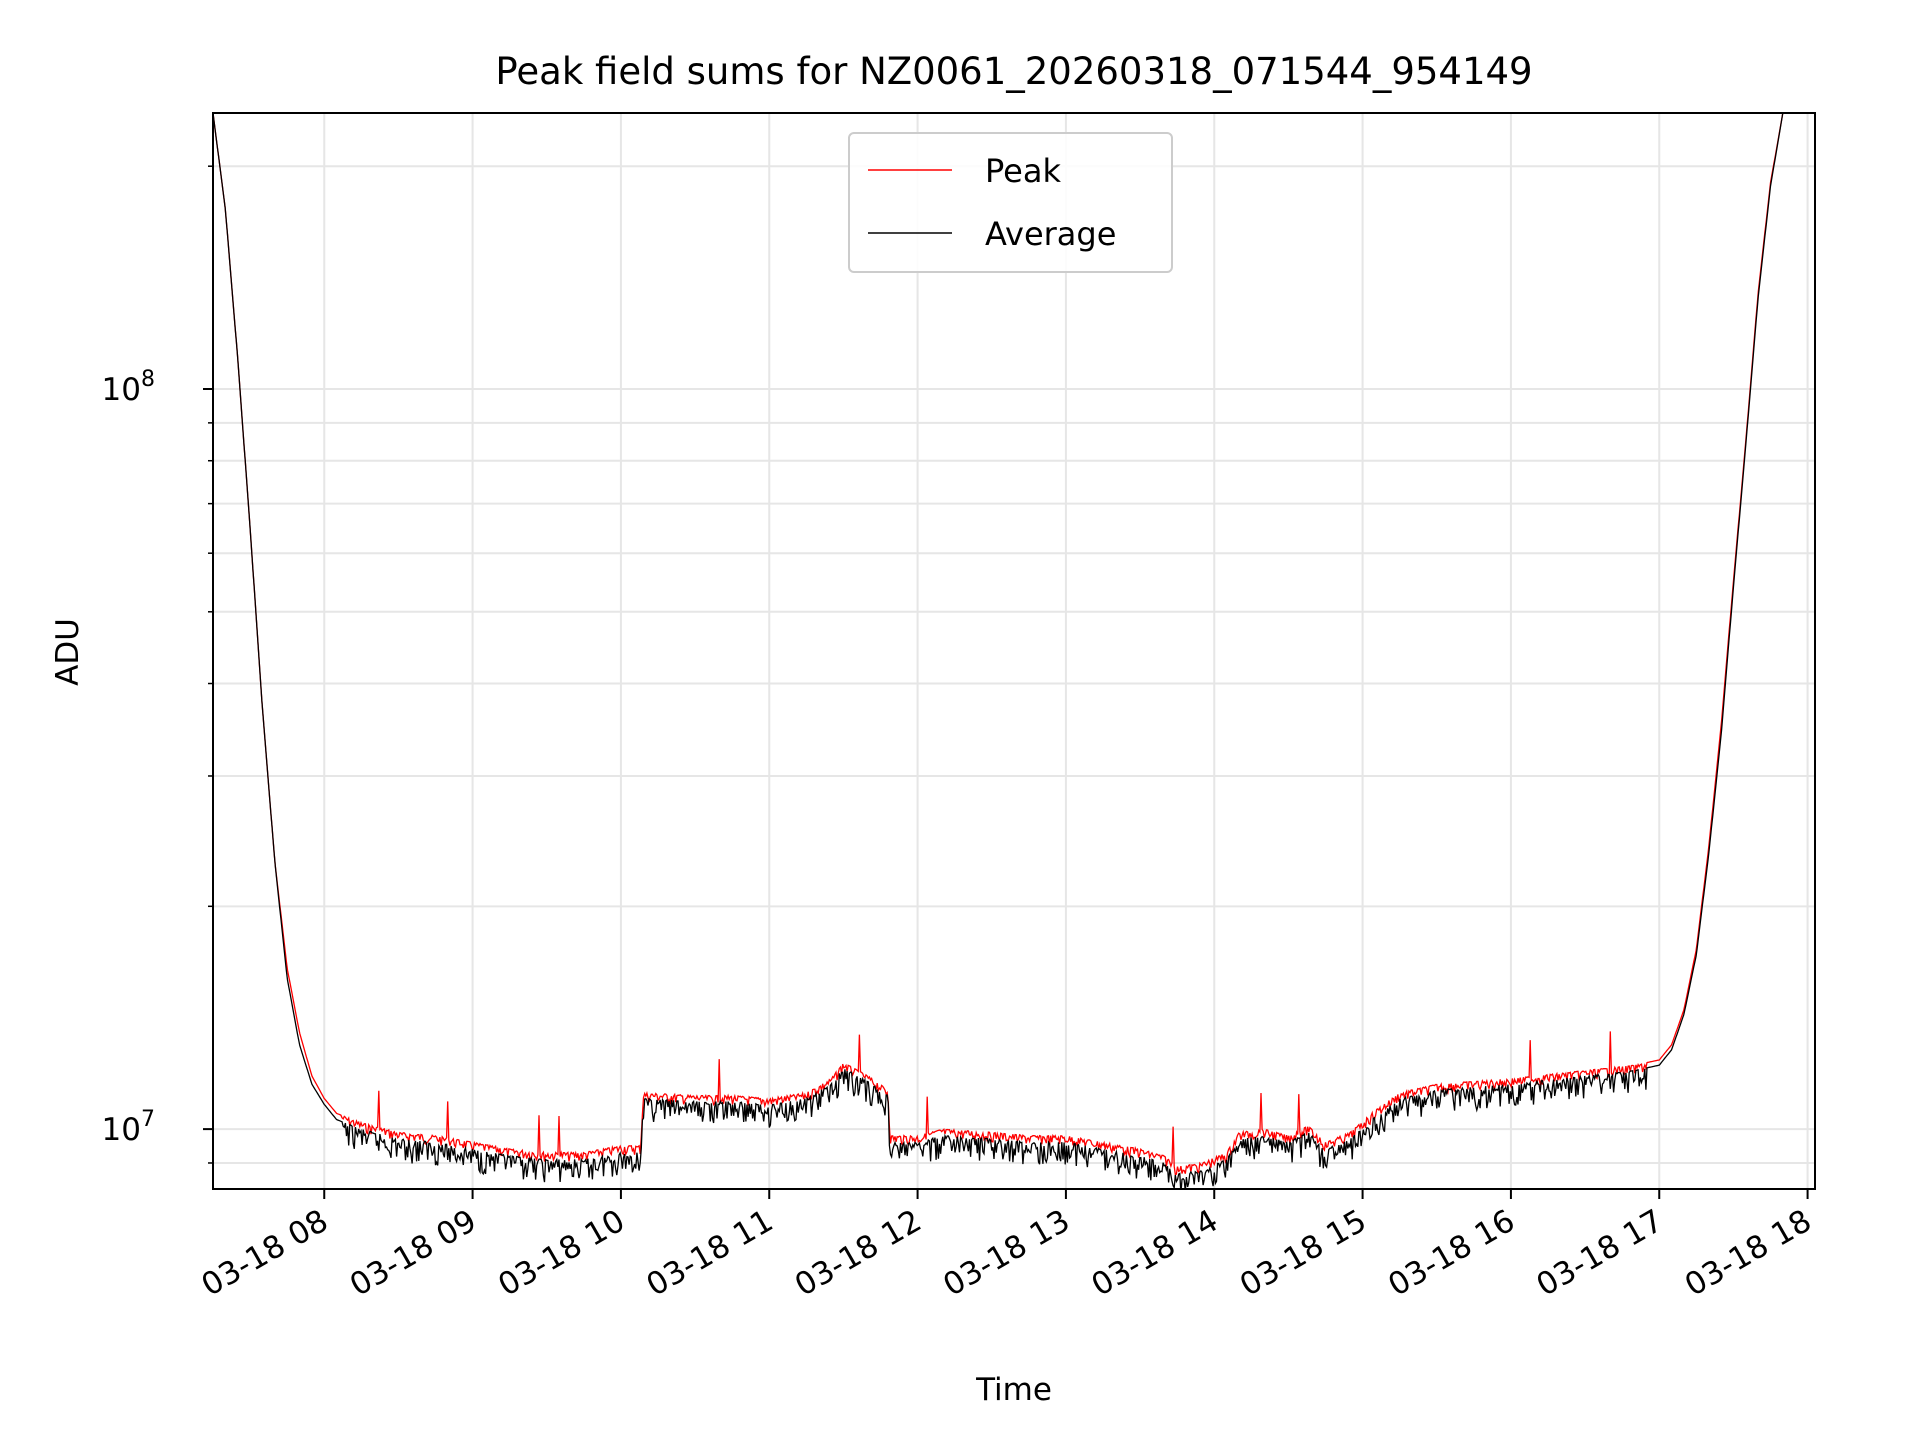  Describe the element at coordinates (128, 1127) in the screenshot. I see `y-tick-label: 10⁷` at that location.